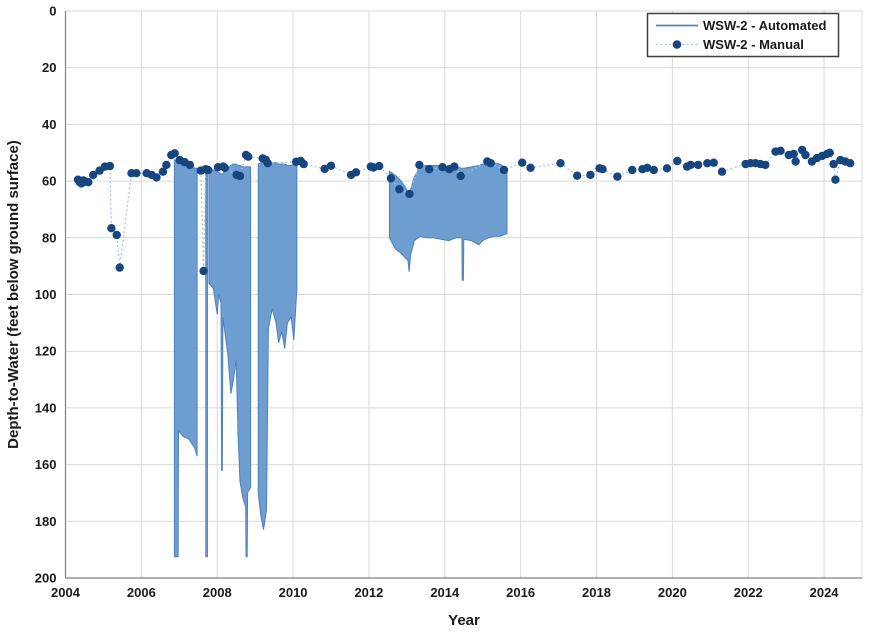 This screenshot has width=876, height=634. Describe the element at coordinates (46, 464) in the screenshot. I see `y-tick-label: 160` at that location.